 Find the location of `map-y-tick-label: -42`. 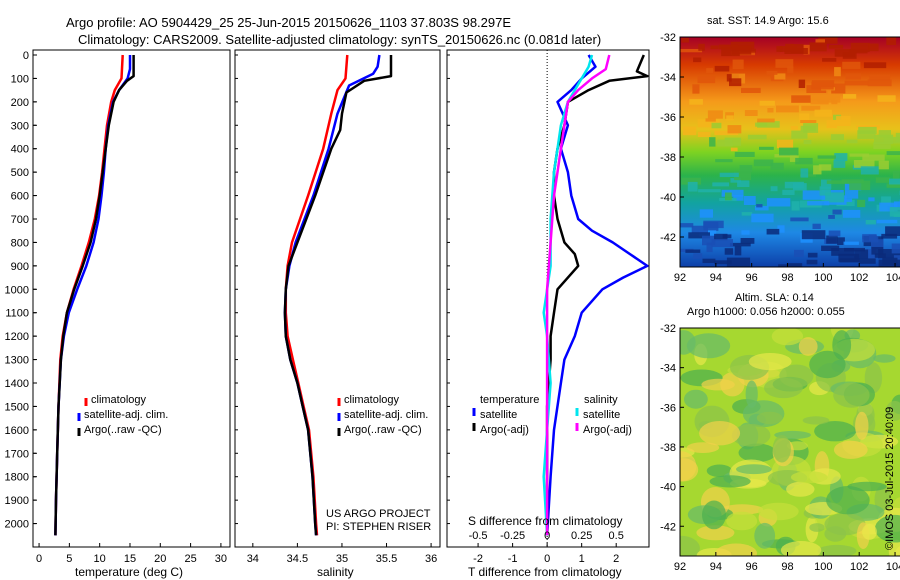

map-y-tick-label: -42 is located at coordinates (668, 527).